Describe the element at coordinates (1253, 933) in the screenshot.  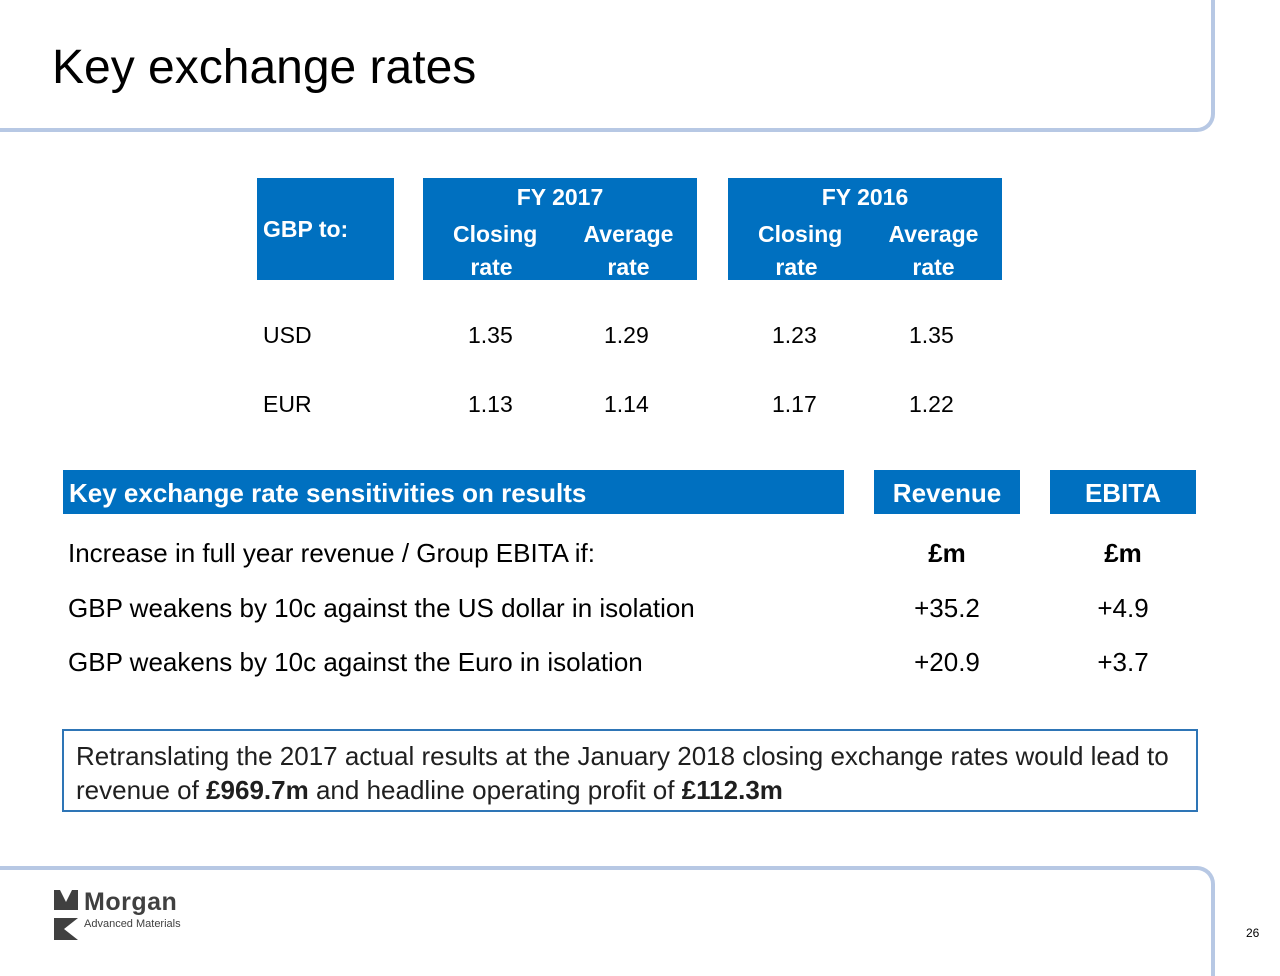
I see `page-number: 26` at that location.